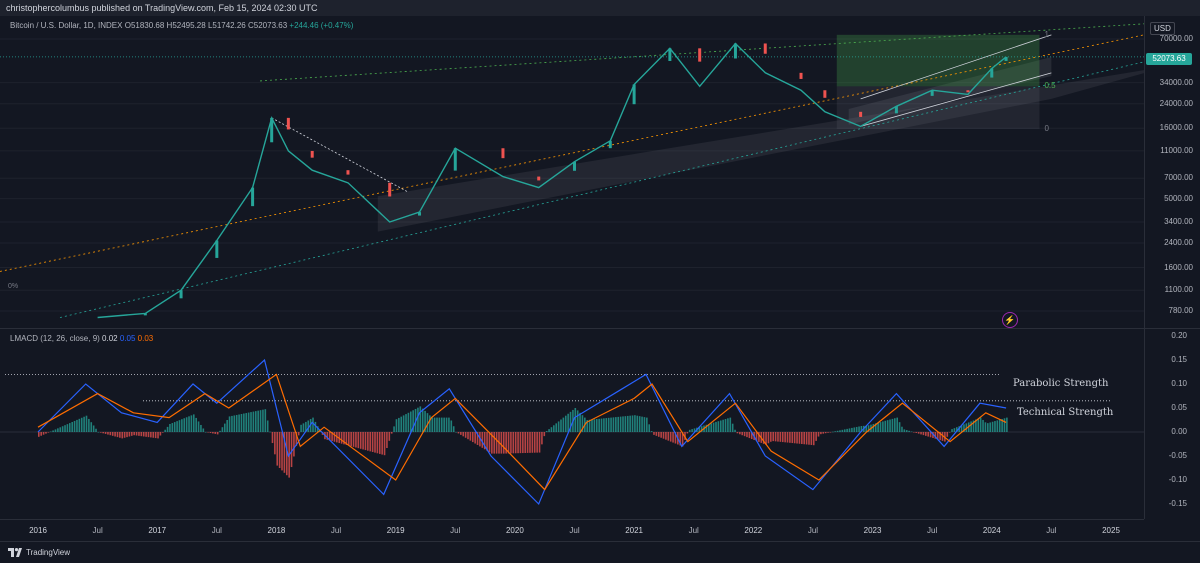 The height and width of the screenshot is (563, 1200). I want to click on macd-tick-label: 0.05, so click(1179, 407).